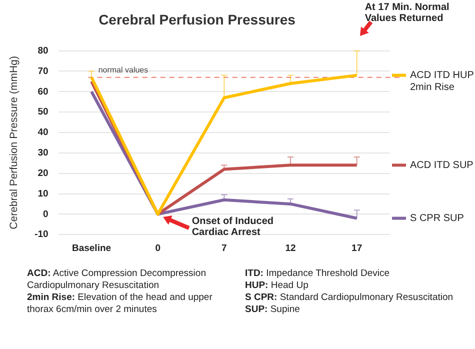  Describe the element at coordinates (43, 173) in the screenshot. I see `y-tick-label: 20` at that location.